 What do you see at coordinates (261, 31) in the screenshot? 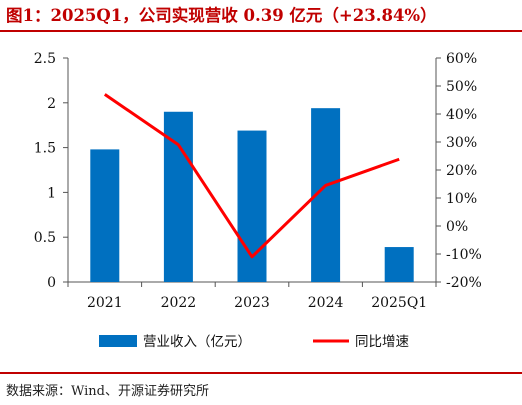
I see `title-rule` at bounding box center [261, 31].